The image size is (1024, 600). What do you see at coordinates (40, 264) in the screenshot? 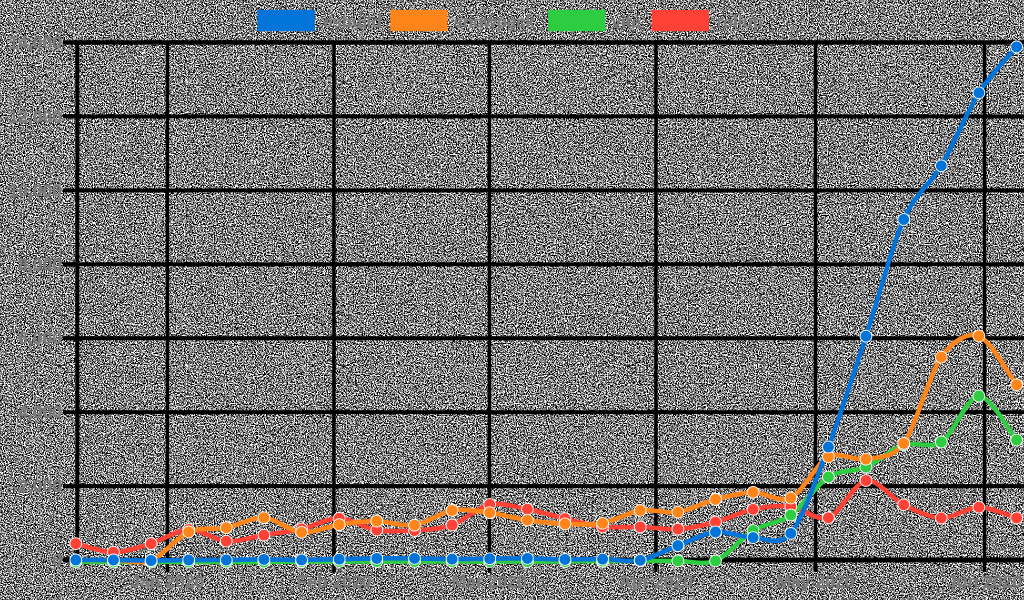
I see `svg-text: 8,000` at bounding box center [40, 264].